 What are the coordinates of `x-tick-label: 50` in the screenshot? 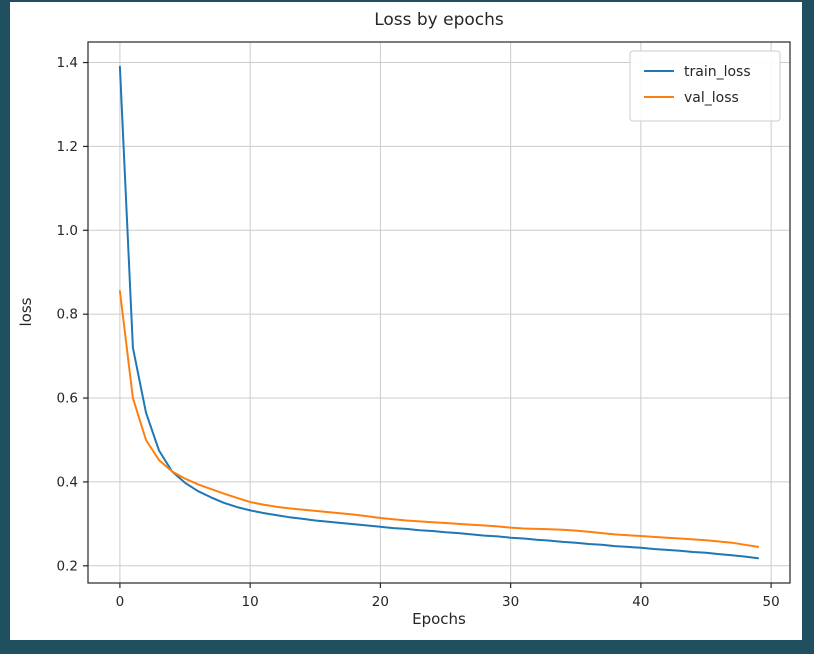 It's located at (771, 602).